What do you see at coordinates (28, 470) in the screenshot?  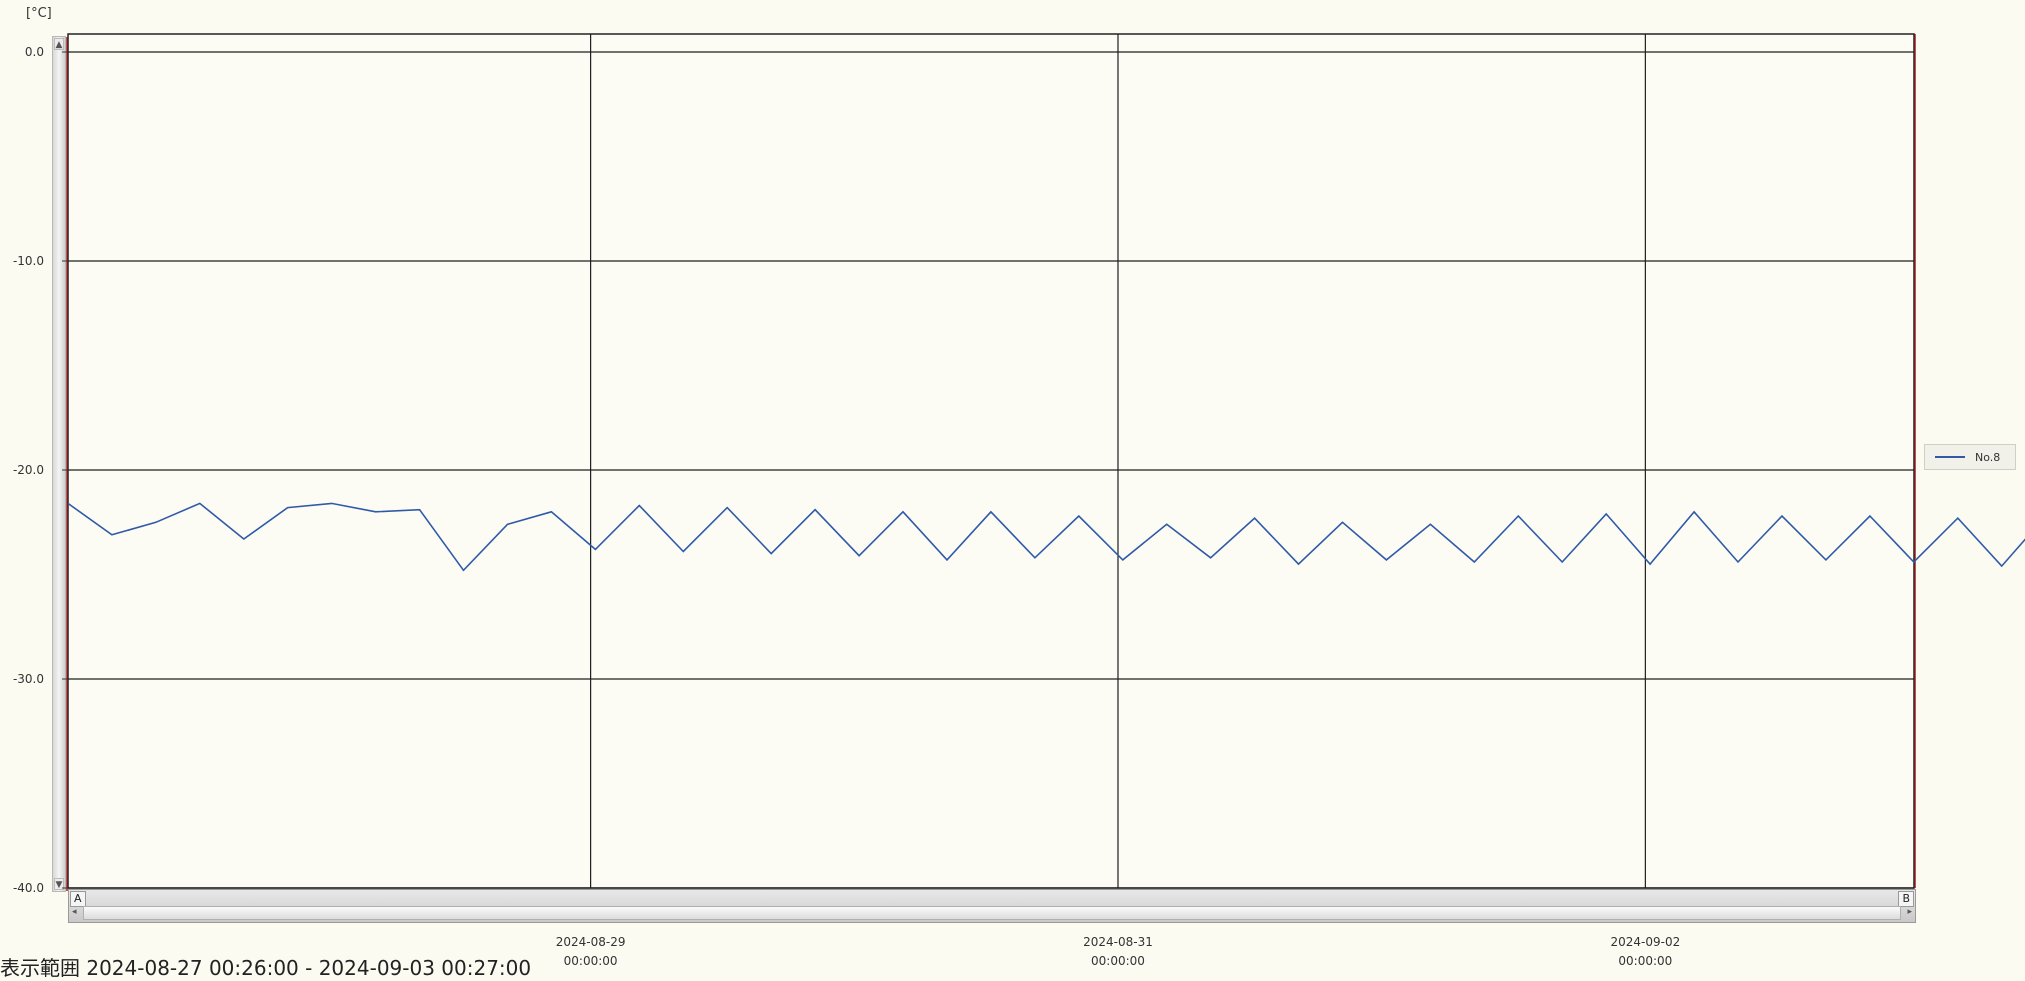 I see `y-tick-label: -20.0` at bounding box center [28, 470].